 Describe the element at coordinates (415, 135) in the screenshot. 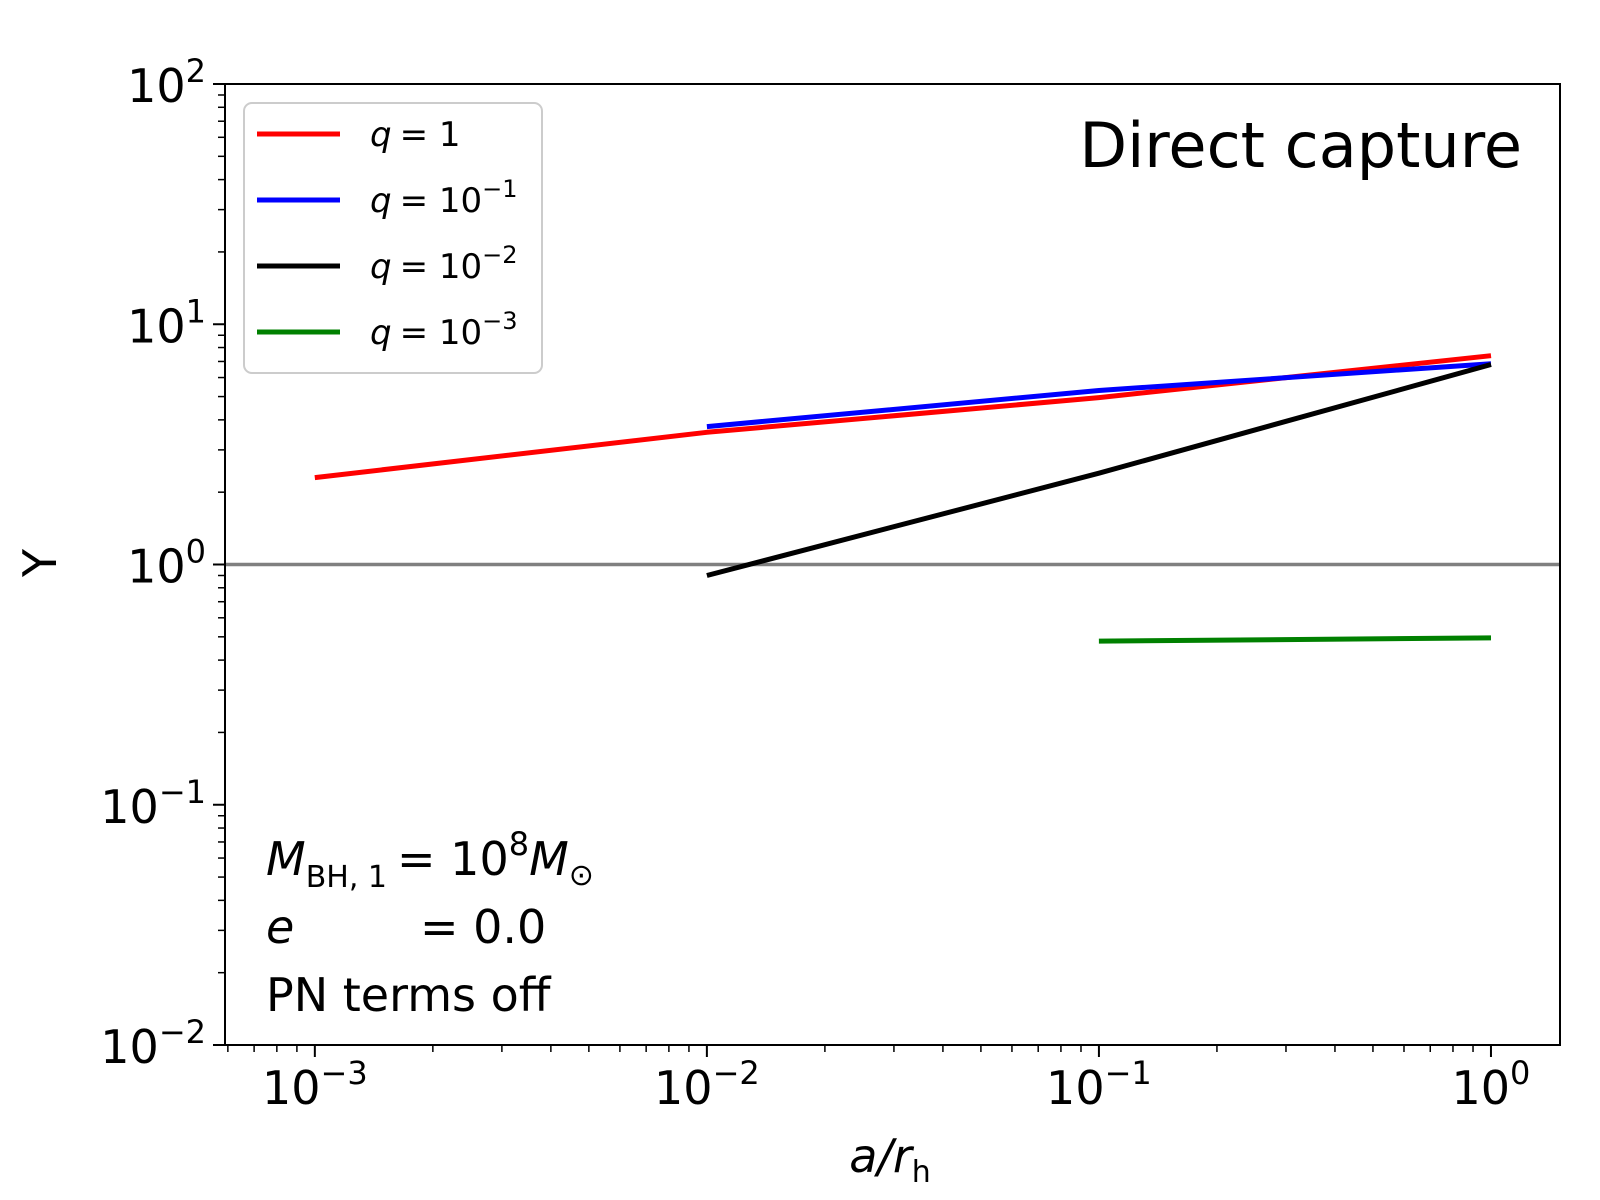

I see `legend-label-1: q = 1` at that location.